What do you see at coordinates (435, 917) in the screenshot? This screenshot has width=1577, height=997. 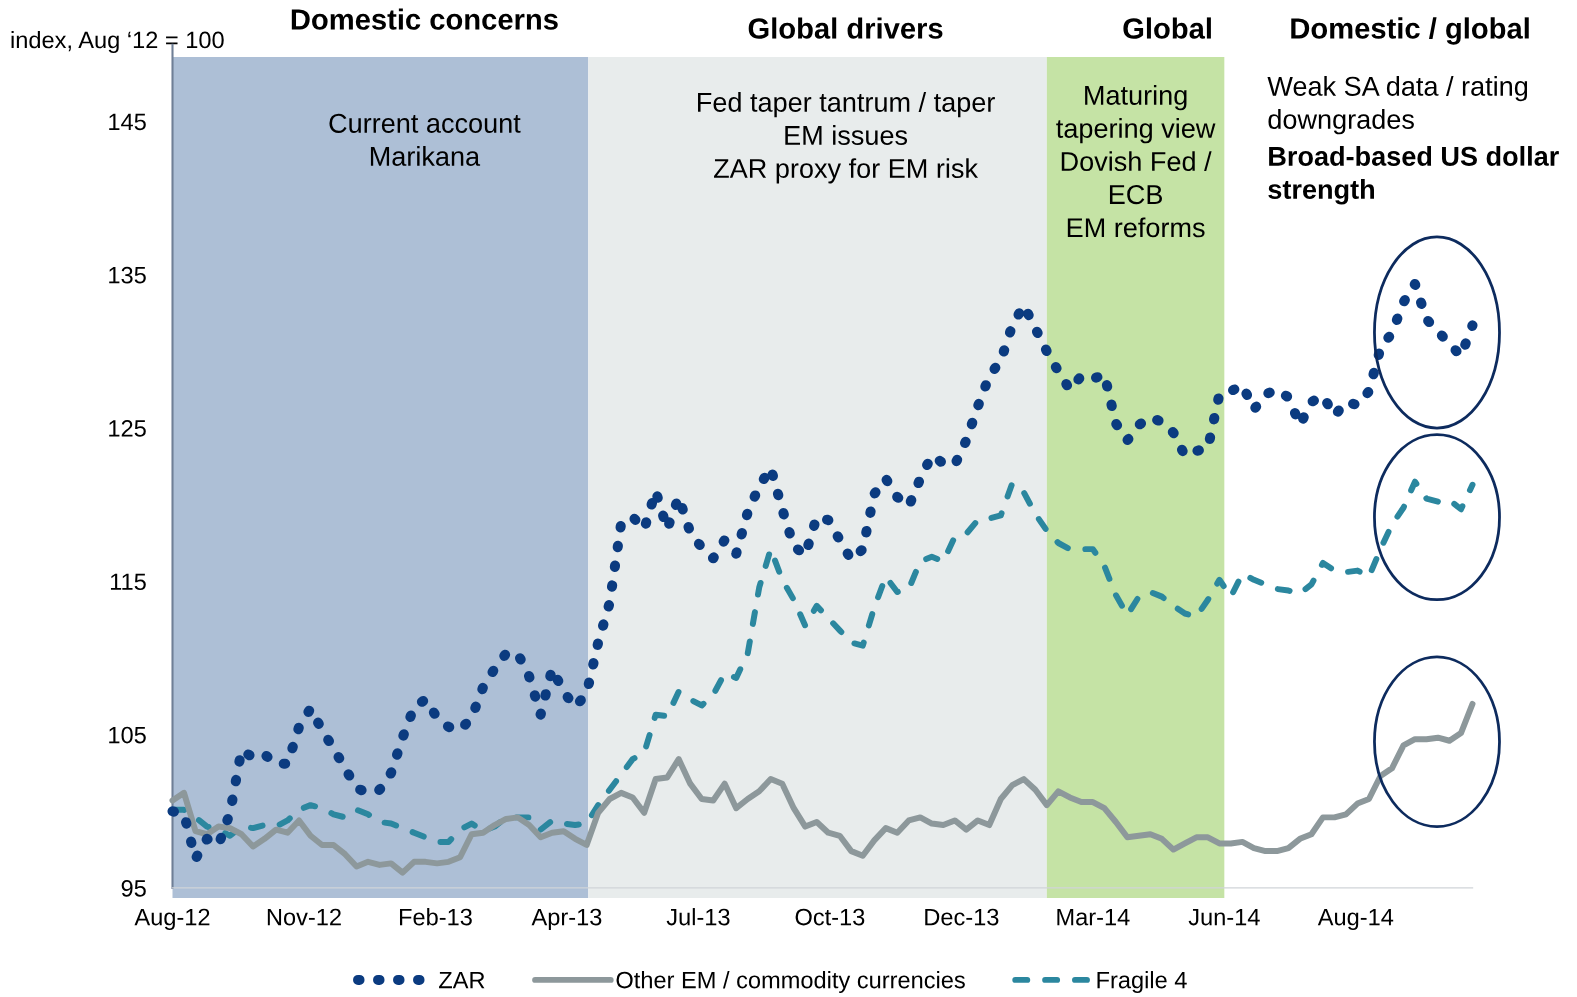 I see `x-tick-label: Feb-13` at bounding box center [435, 917].